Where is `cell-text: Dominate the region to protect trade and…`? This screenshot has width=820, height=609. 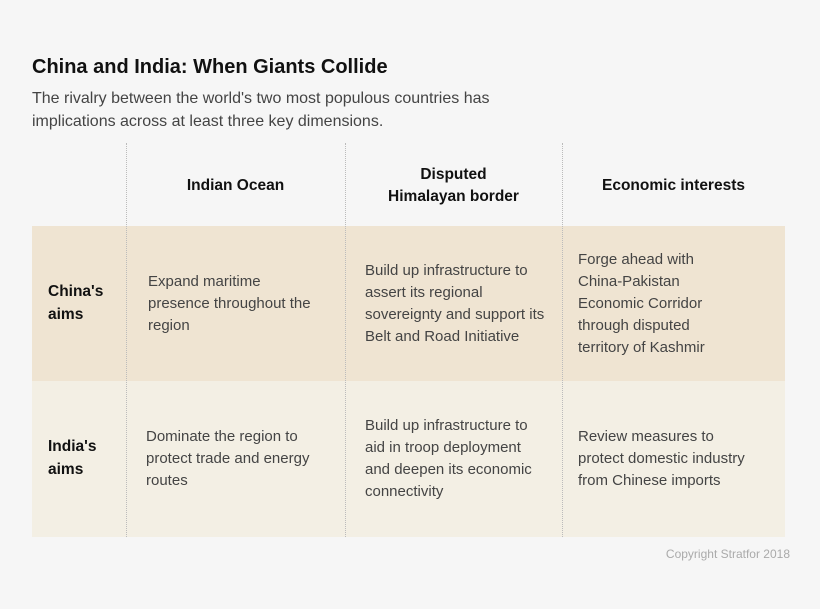
cell-text: Dominate the region to protect trade and… is located at coordinates (228, 458).